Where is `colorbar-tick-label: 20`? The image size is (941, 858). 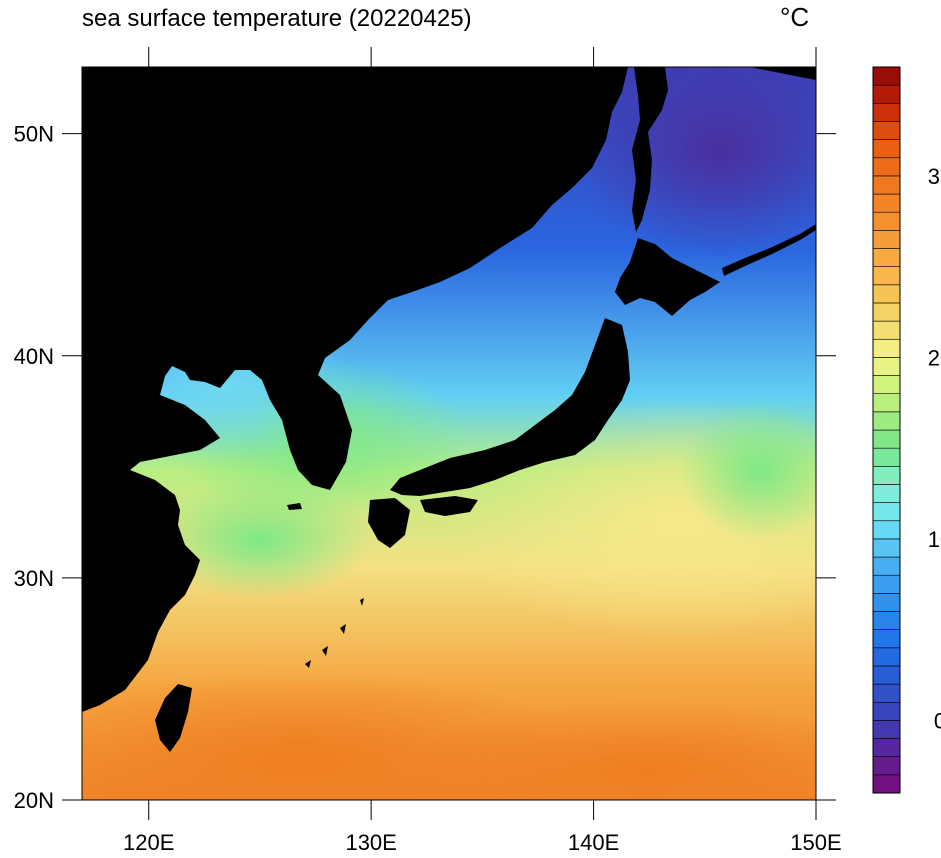
colorbar-tick-label: 20 is located at coordinates (934, 357).